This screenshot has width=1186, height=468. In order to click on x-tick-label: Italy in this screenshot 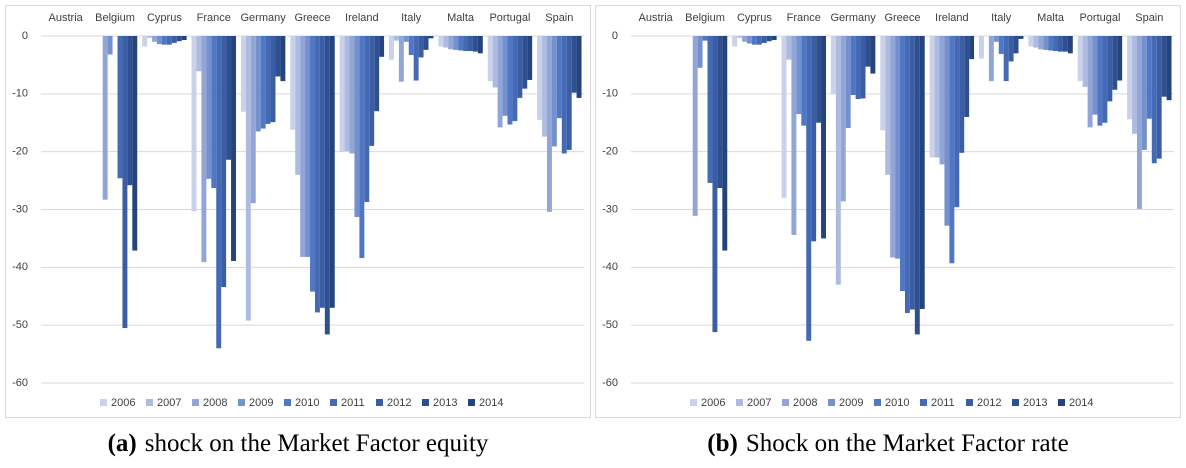, I will do `click(1001, 18)`.